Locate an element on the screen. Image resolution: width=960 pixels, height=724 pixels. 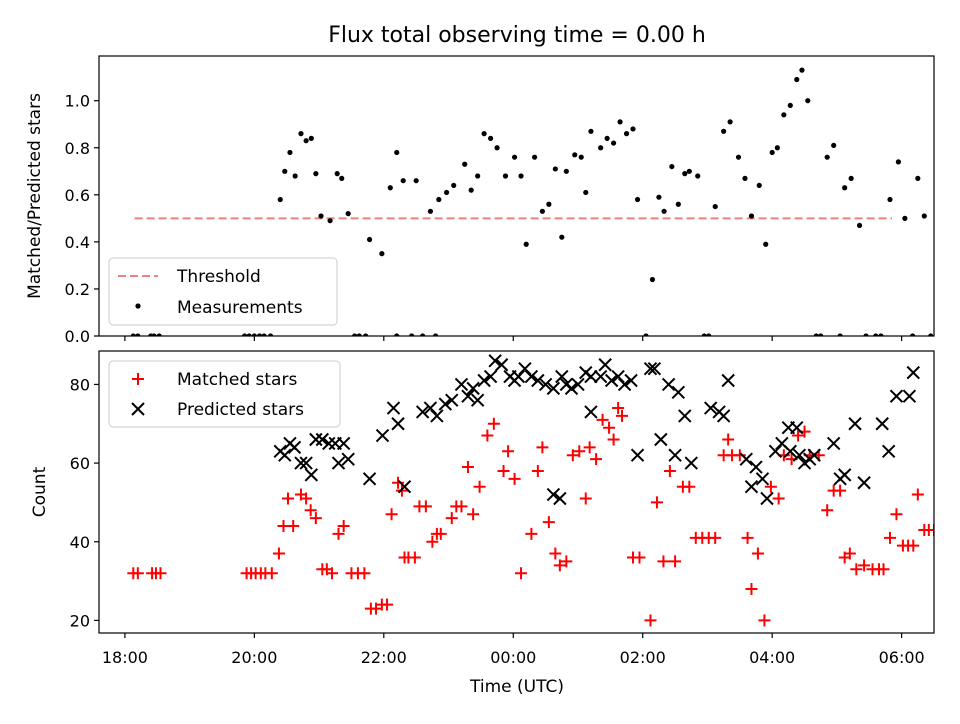
x-tick-label: 06:00 is located at coordinates (902, 657).